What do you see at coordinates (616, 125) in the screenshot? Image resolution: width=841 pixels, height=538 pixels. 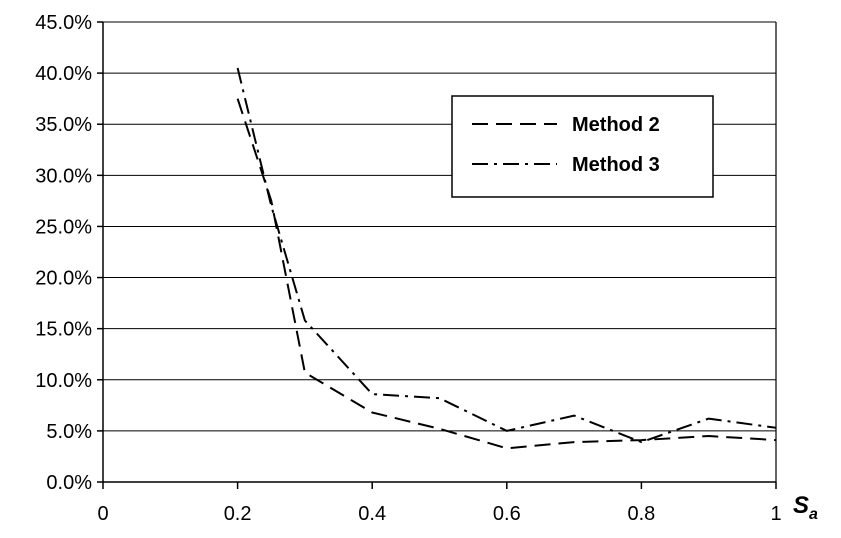 I see `legend-label-method-2: Method 2` at bounding box center [616, 125].